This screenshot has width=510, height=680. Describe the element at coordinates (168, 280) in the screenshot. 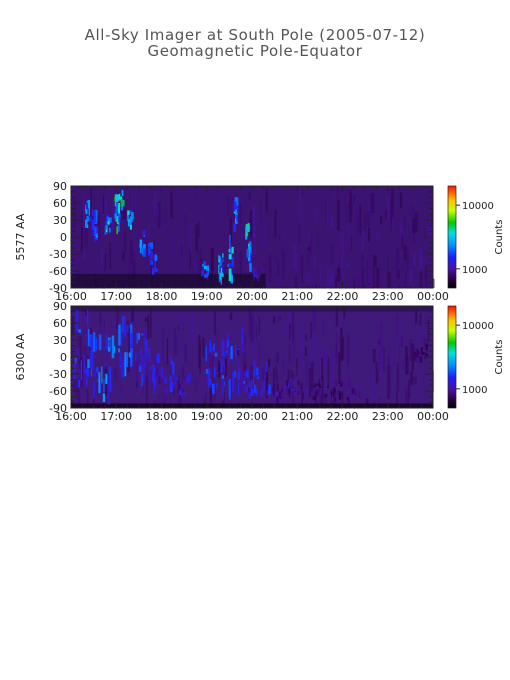

I see `dark-band` at that location.